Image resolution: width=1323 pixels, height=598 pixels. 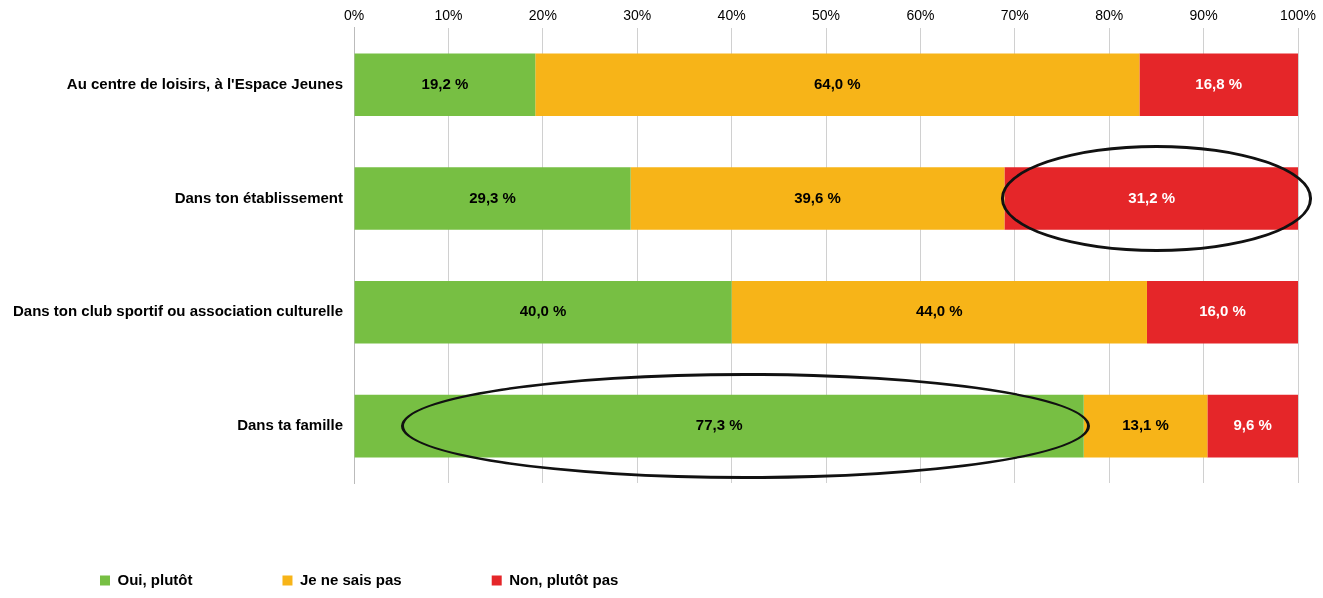 What do you see at coordinates (155, 579) in the screenshot?
I see `legend-label: Oui, plutôt` at bounding box center [155, 579].